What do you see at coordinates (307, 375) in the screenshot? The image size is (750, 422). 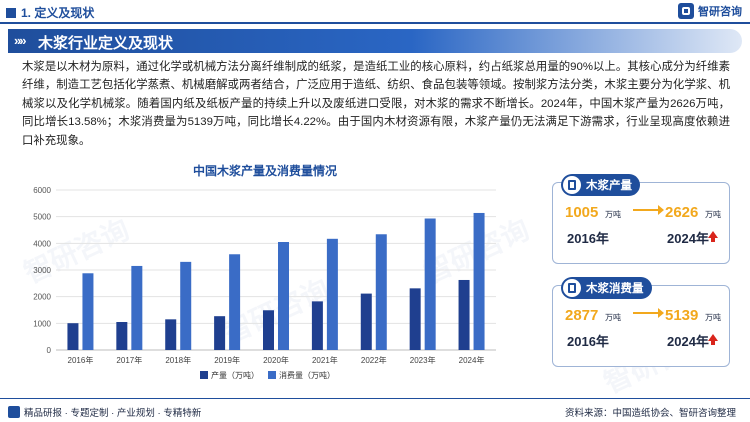 I see `legend-label: 消费量（万吨）` at bounding box center [307, 375].